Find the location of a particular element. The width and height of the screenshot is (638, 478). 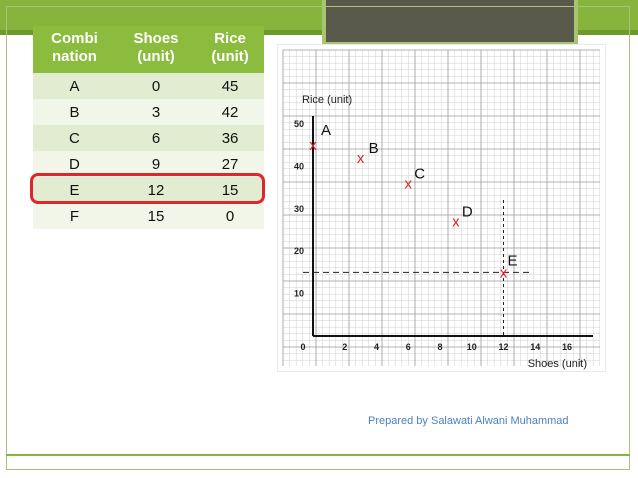

cell-shoes: 12 is located at coordinates (156, 190).